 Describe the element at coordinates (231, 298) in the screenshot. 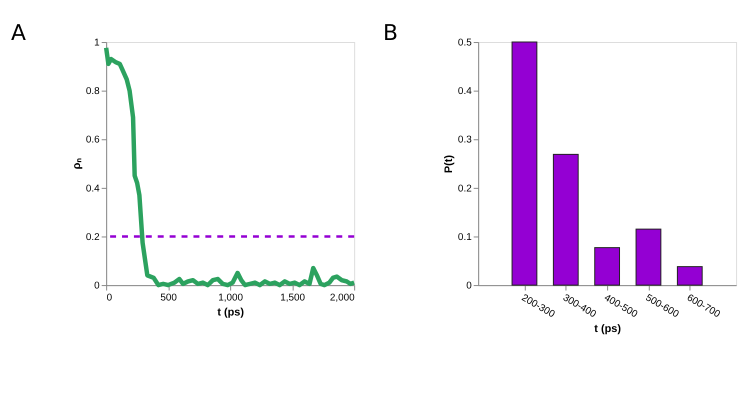

I see `x-tick-label: 1,000` at that location.